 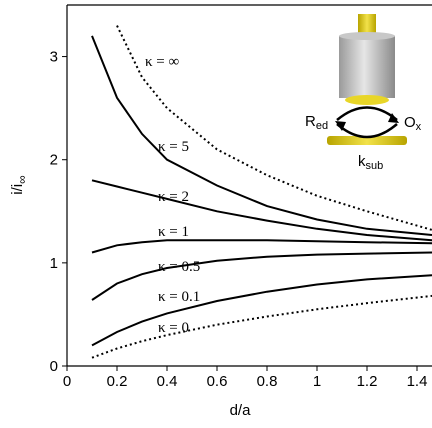 What do you see at coordinates (54, 366) in the screenshot?
I see `y-tick-label: 0` at bounding box center [54, 366].